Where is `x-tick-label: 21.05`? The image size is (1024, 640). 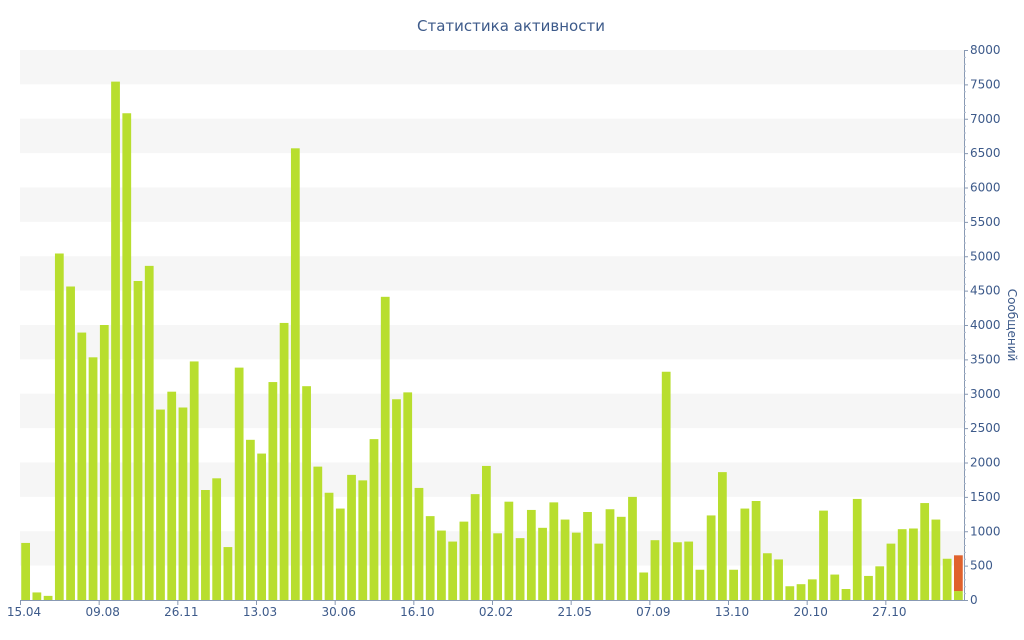 x-tick-label: 21.05 is located at coordinates (574, 612).